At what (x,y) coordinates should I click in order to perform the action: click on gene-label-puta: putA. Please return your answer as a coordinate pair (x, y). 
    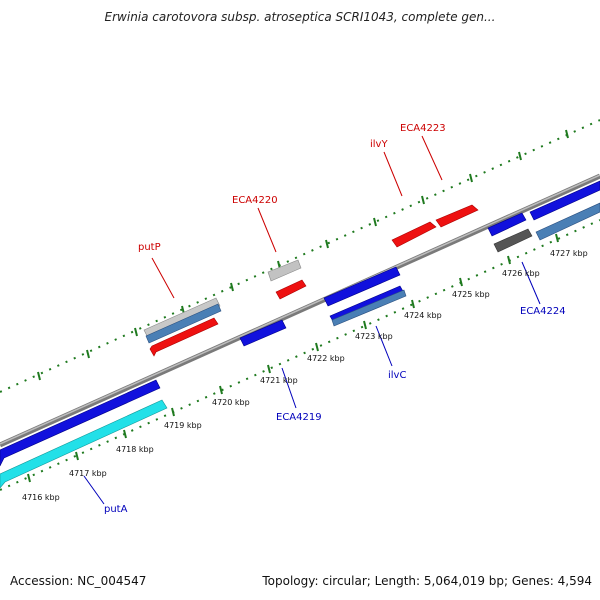
    Looking at the image, I should click on (116, 509).